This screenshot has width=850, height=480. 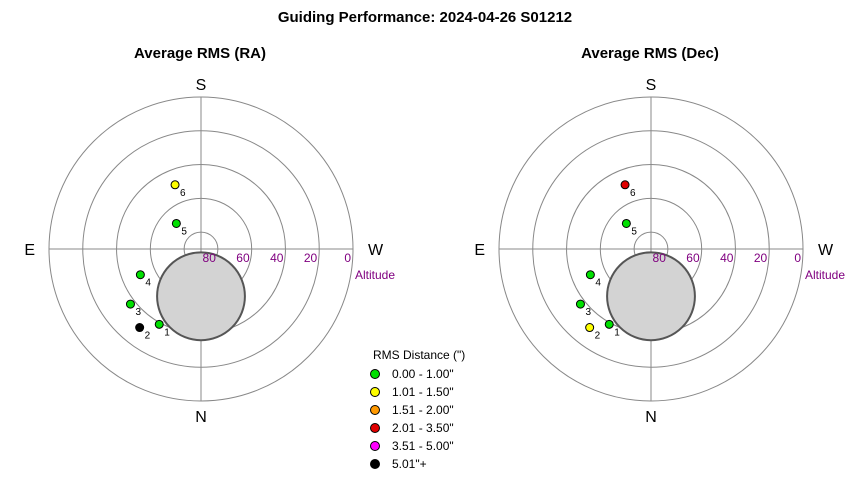 What do you see at coordinates (423, 374) in the screenshot?
I see `legend-label-0: 0.00 - 1.00"` at bounding box center [423, 374].